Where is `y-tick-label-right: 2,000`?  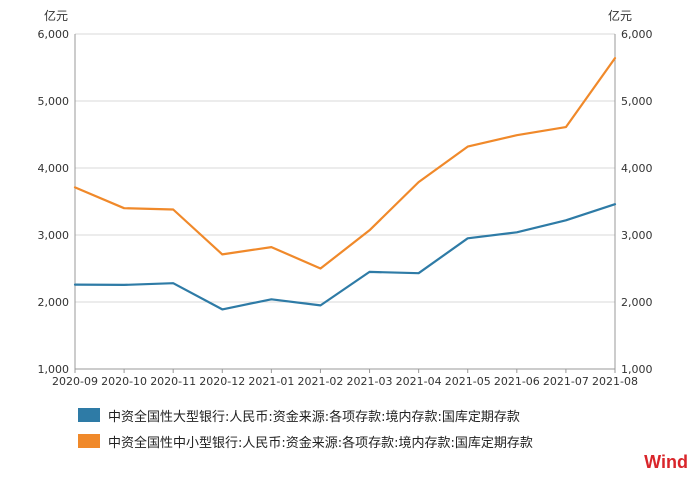
y-tick-label-right: 2,000 is located at coordinates (637, 302).